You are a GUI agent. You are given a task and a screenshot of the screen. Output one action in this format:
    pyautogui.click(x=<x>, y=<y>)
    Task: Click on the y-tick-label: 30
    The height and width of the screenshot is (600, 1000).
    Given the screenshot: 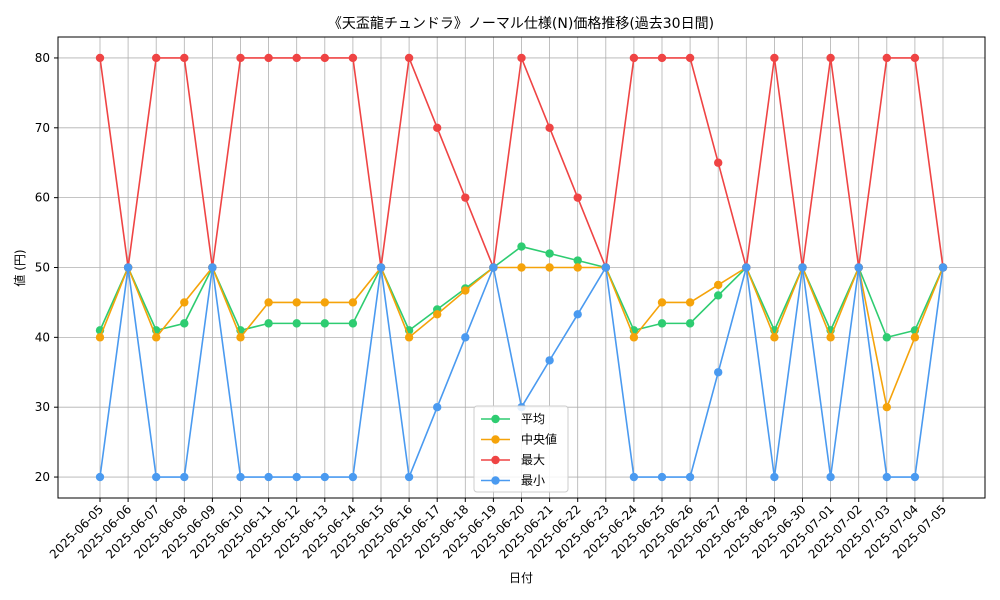 What is the action you would take?
    pyautogui.click(x=42, y=407)
    